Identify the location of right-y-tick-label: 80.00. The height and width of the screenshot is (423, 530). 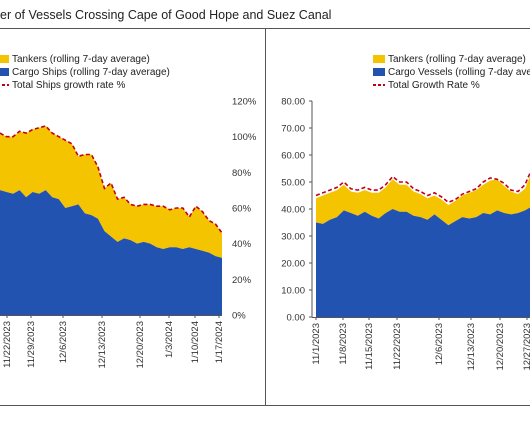
(293, 102).